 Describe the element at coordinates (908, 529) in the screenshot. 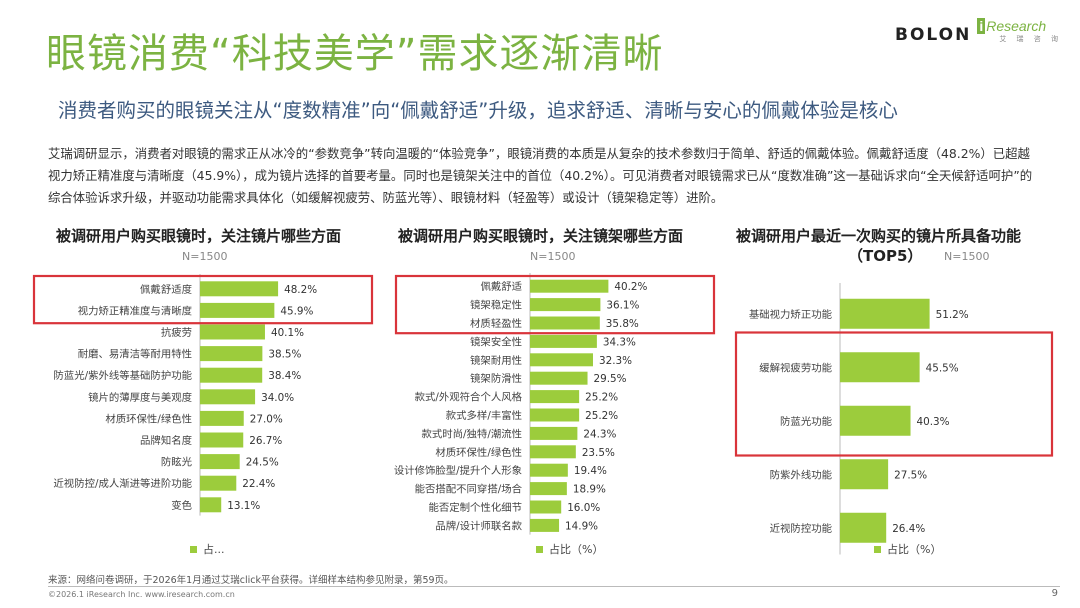

I see `value-label: 26.4%` at that location.